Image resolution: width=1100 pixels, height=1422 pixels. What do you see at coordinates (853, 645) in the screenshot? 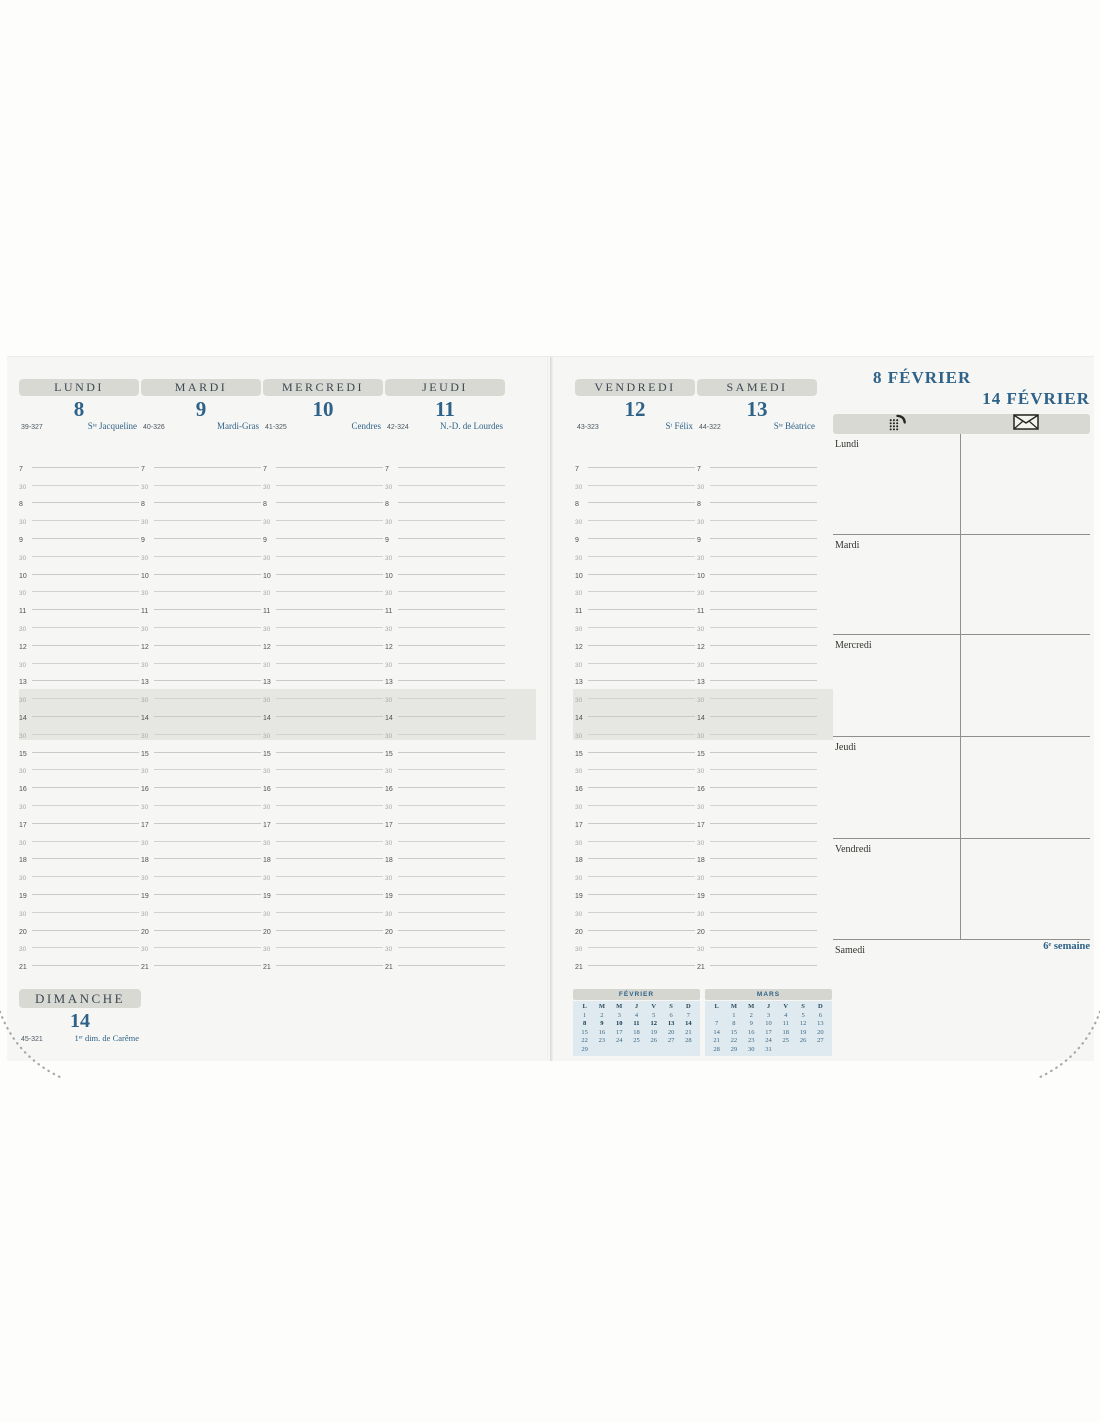
I see `notes-day-label: Mercredi` at bounding box center [853, 645].